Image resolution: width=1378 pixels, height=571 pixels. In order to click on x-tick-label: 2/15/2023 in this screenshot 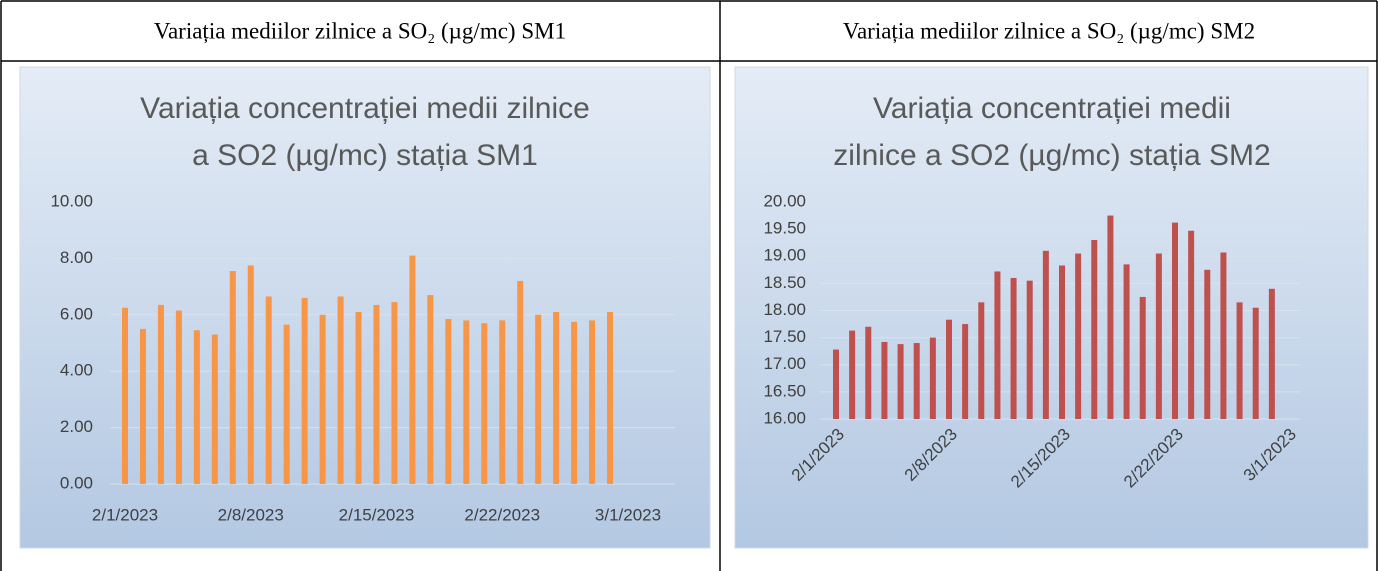, I will do `click(377, 514)`.